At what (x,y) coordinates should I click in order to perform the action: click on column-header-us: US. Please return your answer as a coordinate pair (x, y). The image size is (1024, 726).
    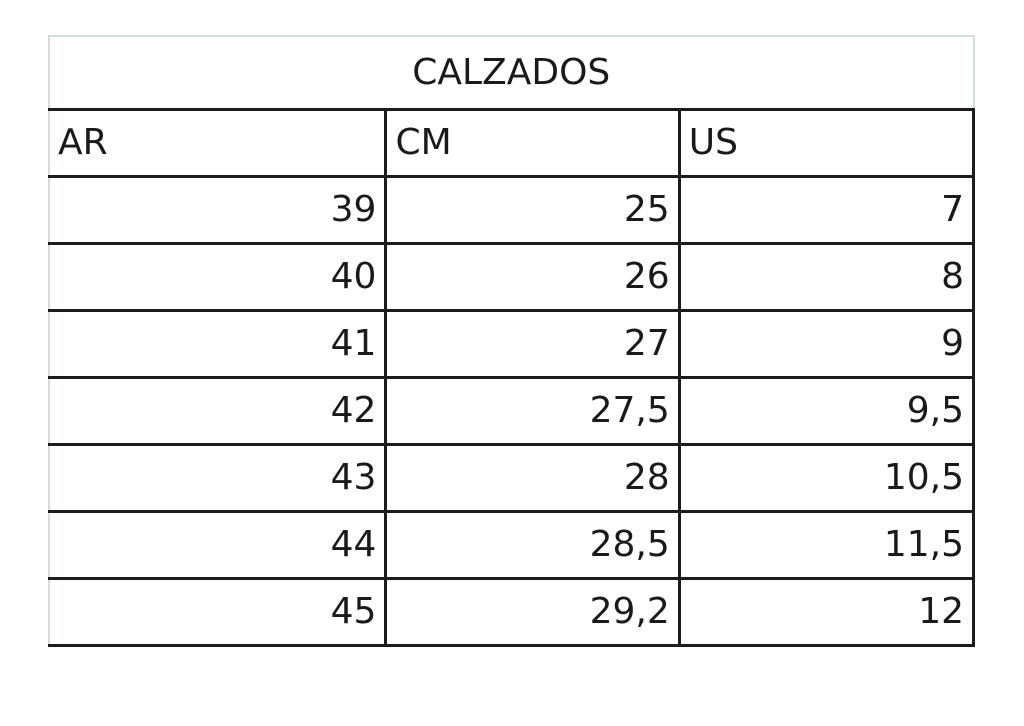
    Looking at the image, I should click on (826, 142).